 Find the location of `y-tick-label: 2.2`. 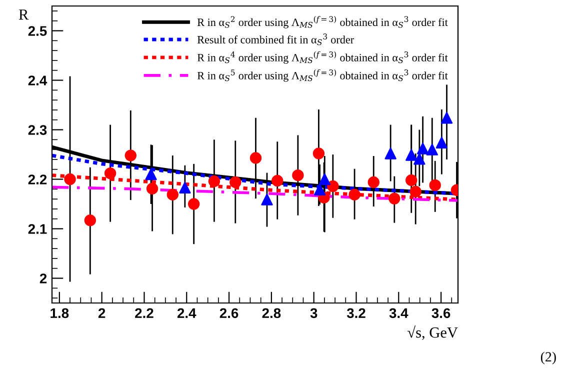

y-tick-label: 2.2 is located at coordinates (37, 179).